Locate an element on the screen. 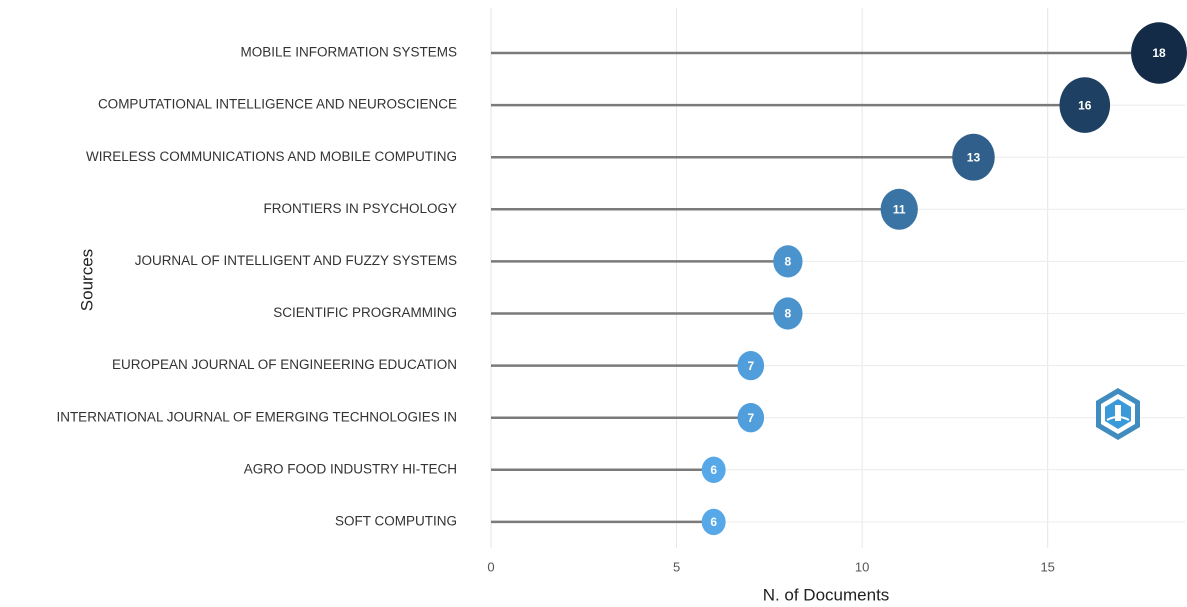 The height and width of the screenshot is (607, 1187). x-axis-title: N. of Documents is located at coordinates (826, 594).